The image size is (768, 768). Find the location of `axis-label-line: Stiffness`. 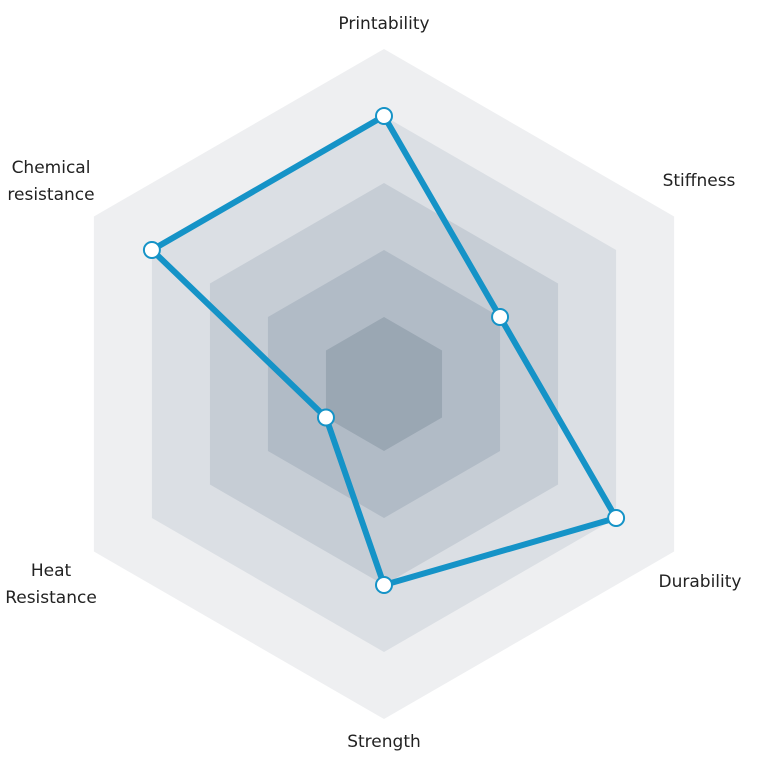

axis-label-line: Stiffness is located at coordinates (699, 181).